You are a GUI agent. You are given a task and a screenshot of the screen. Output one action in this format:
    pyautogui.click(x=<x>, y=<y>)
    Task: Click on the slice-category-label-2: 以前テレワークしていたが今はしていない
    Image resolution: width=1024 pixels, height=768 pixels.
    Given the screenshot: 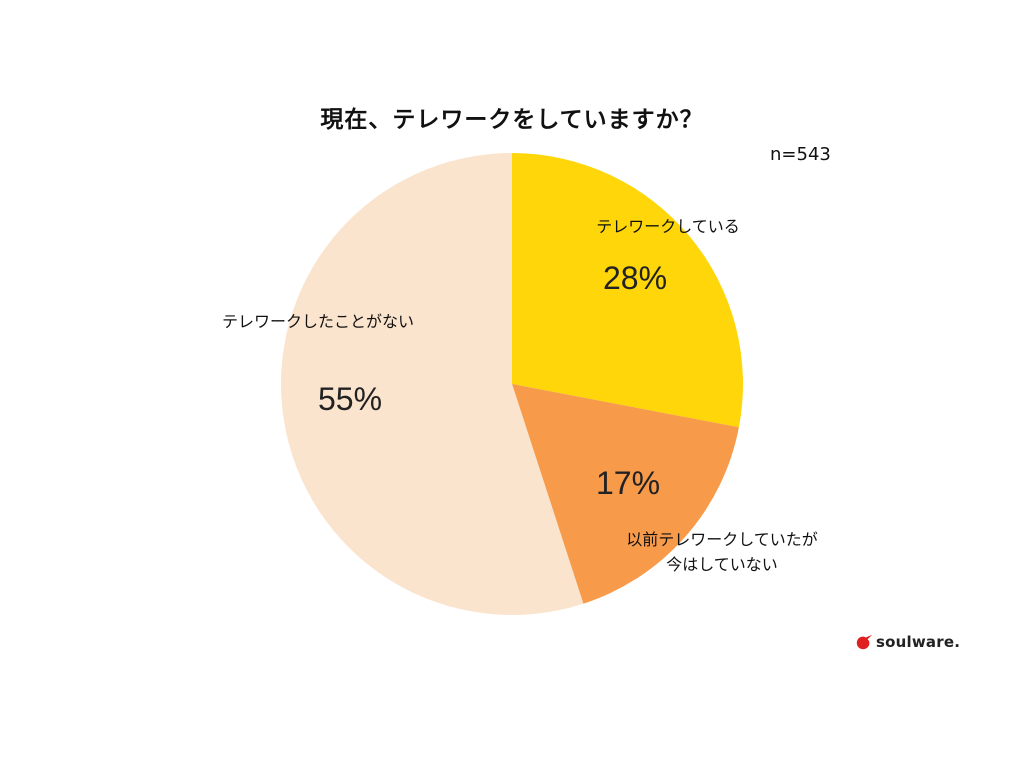 What is the action you would take?
    pyautogui.click(x=722, y=552)
    